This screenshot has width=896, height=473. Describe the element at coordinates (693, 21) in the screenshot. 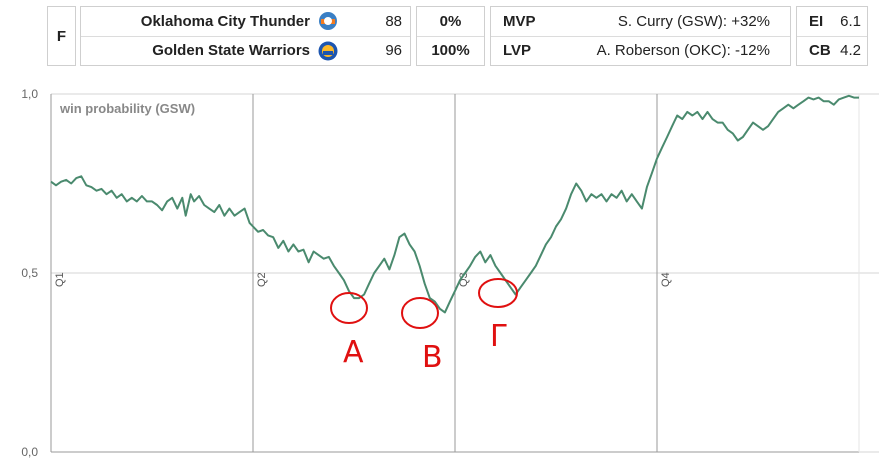

I see `mvp-value: S. Curry (GSW): +32%` at that location.